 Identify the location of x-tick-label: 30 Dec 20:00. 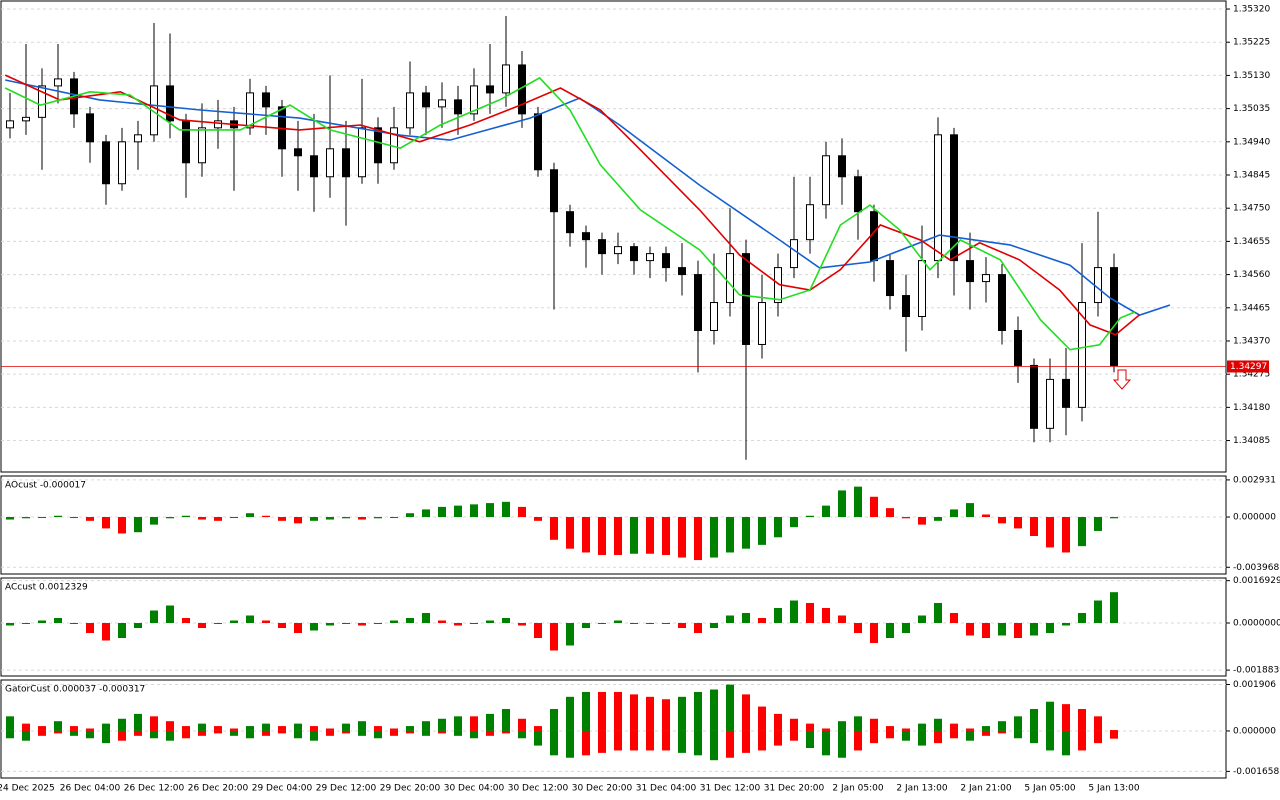
(602, 789).